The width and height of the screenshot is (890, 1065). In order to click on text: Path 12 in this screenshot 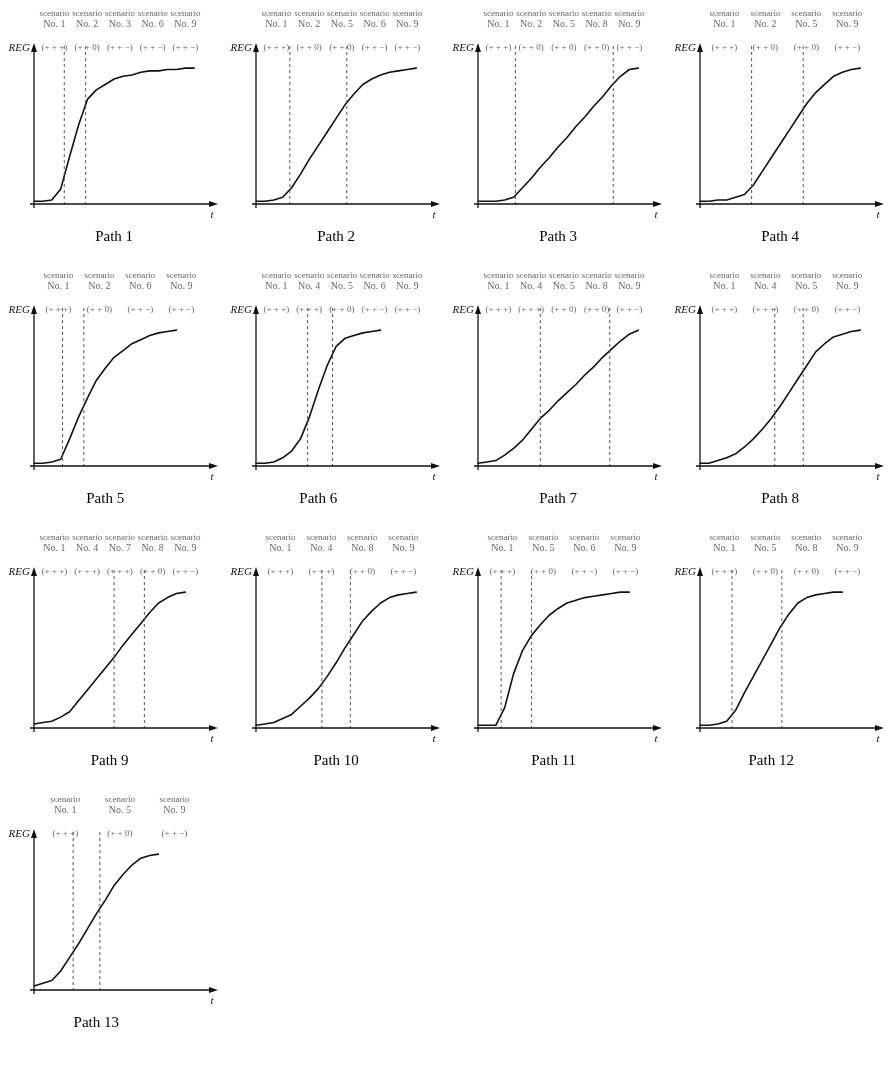, I will do `click(771, 759)`.